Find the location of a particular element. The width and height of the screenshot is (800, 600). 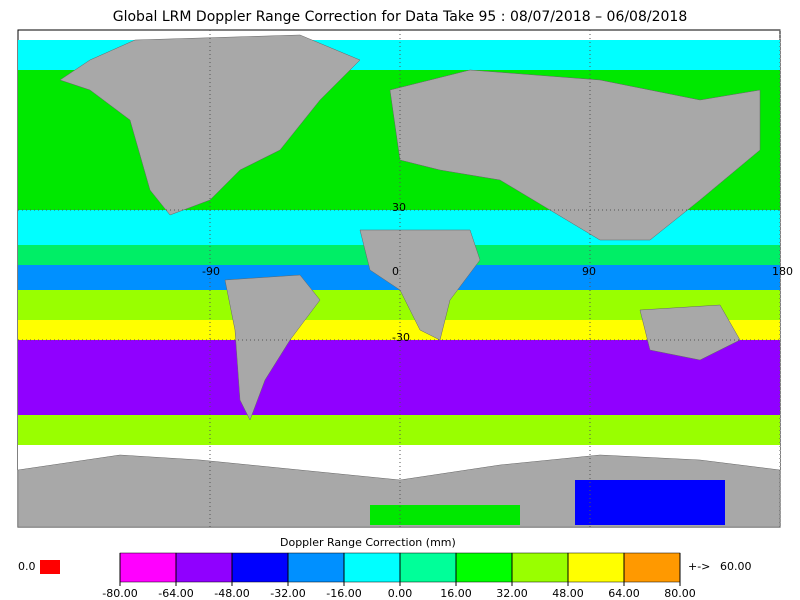

colorbar-tick-label: 16.00 is located at coordinates (456, 593).